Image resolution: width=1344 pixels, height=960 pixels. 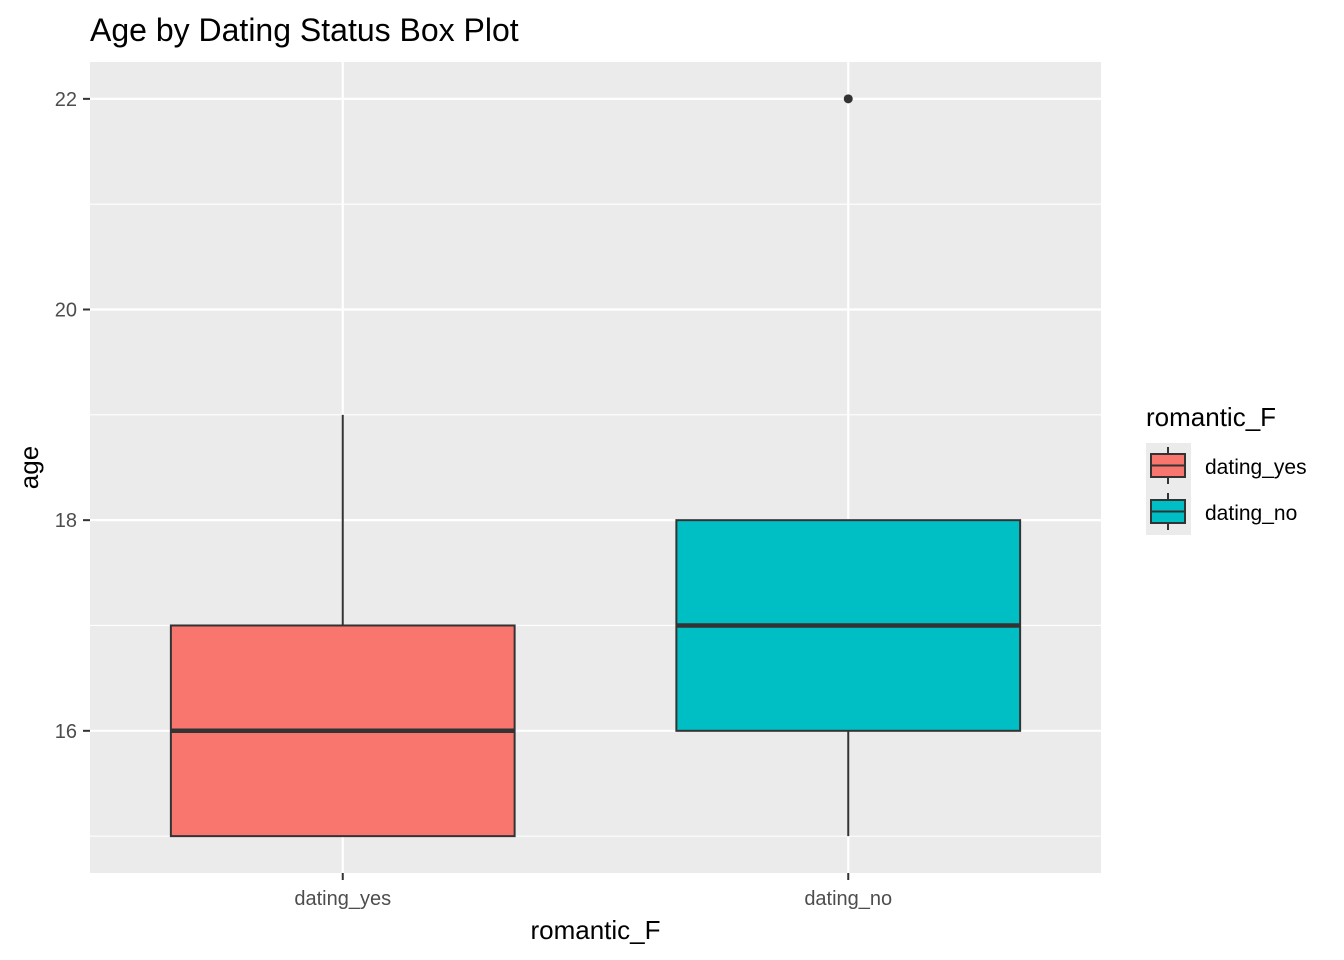 I want to click on legend-key-dating_no, so click(x=1168, y=511).